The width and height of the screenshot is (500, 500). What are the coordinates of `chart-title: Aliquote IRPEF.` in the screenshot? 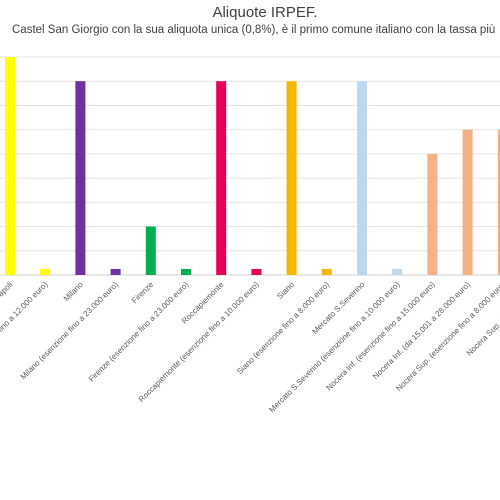 It's located at (265, 12).